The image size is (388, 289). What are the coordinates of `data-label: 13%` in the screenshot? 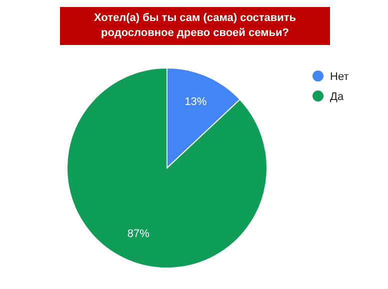 It's located at (195, 102).